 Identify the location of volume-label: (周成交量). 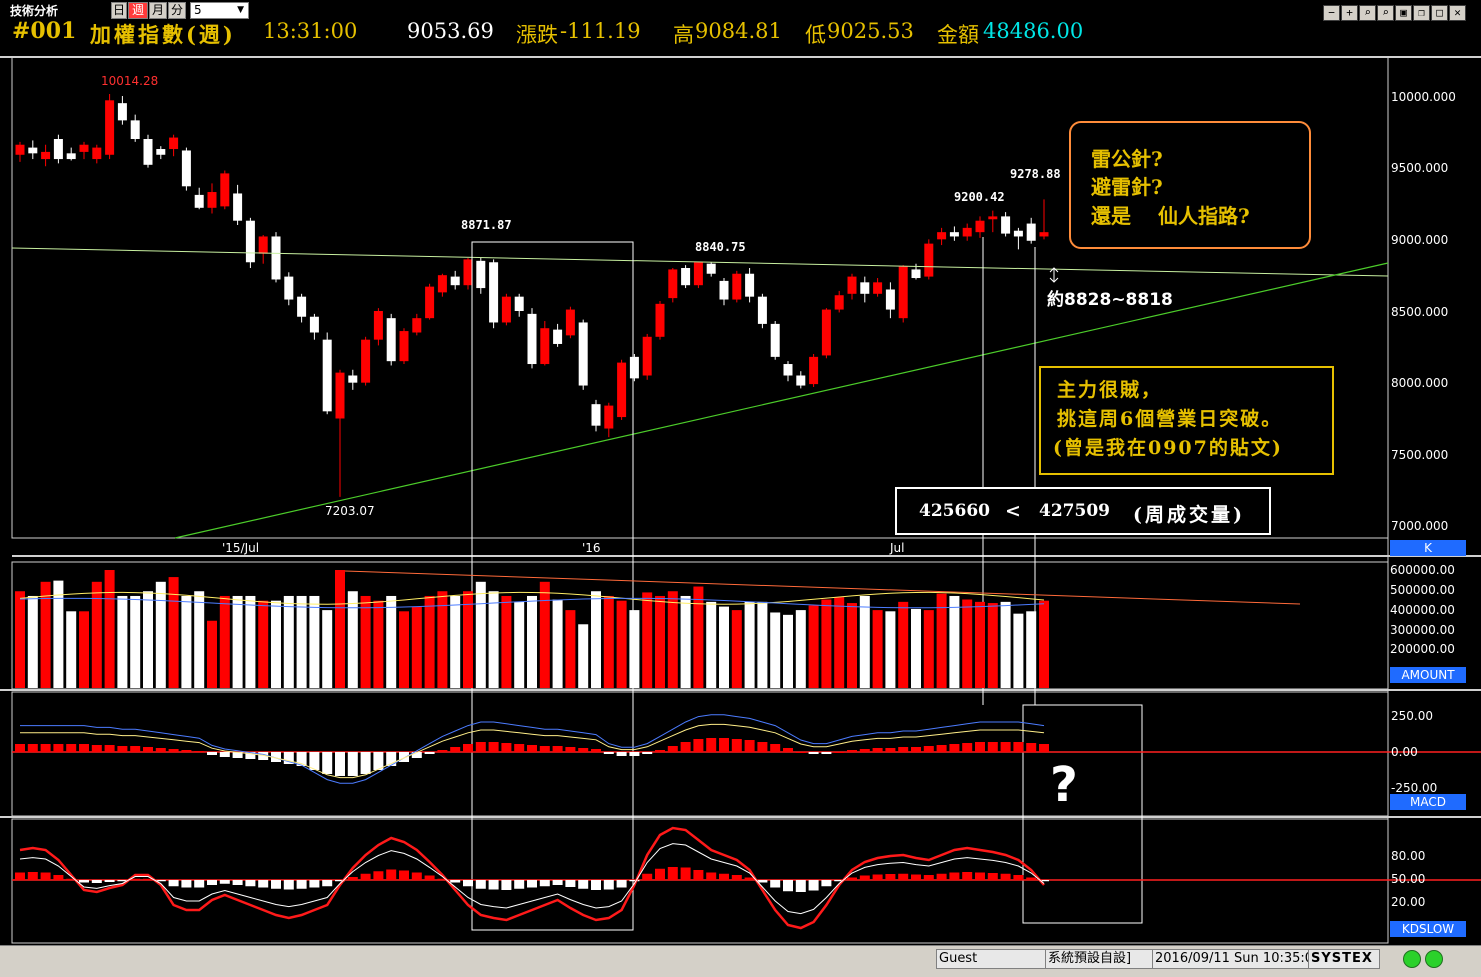
(1189, 515).